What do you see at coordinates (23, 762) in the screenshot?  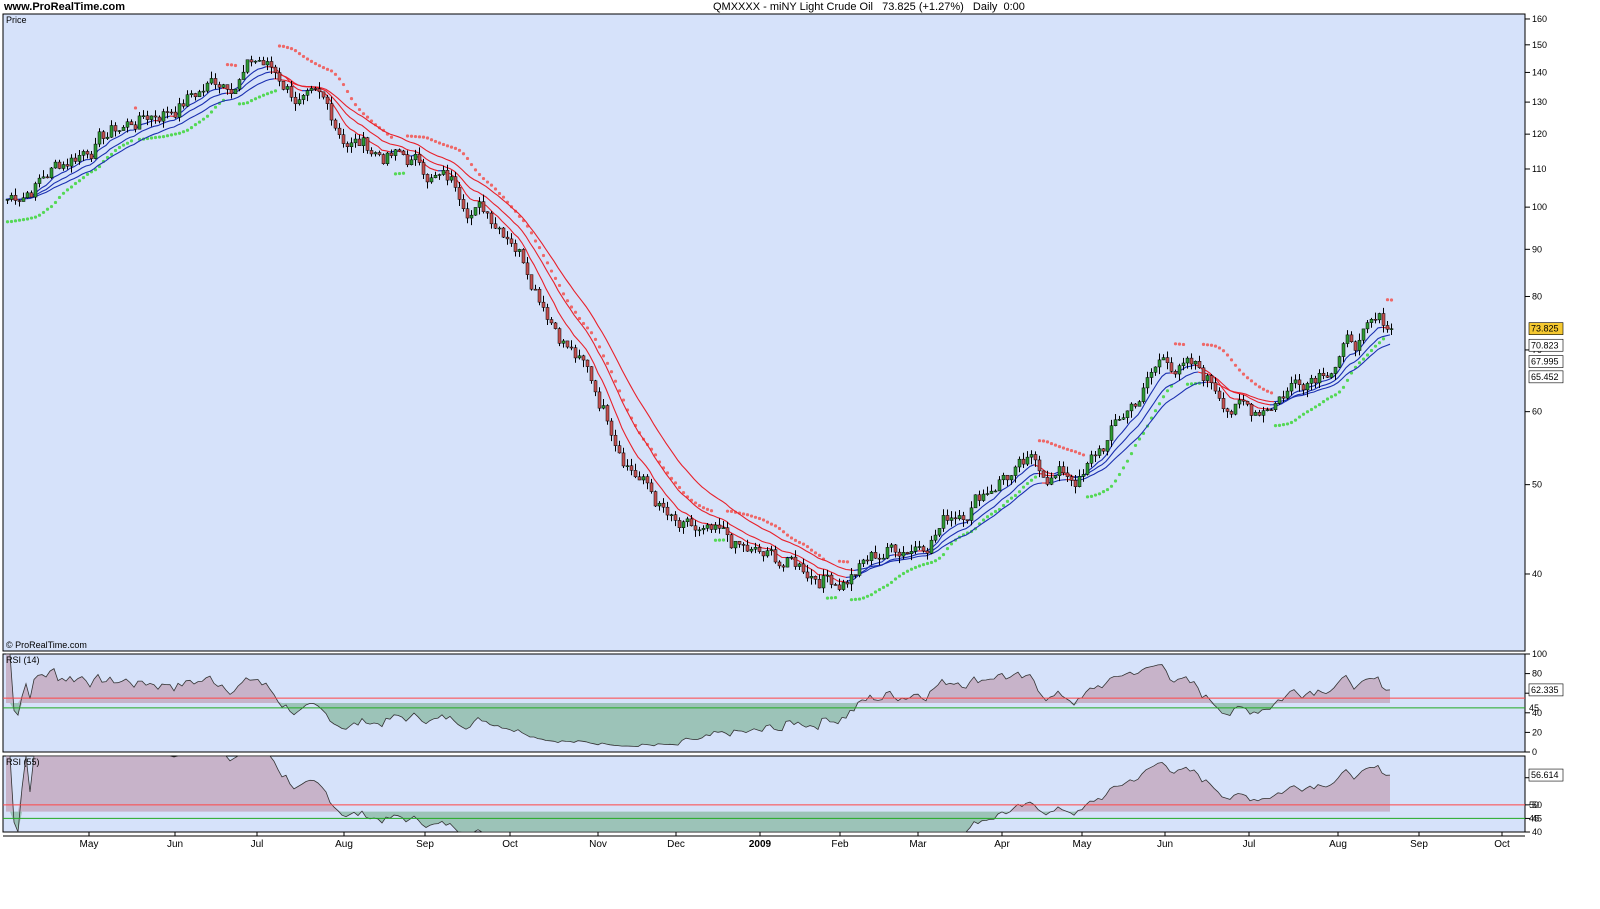 I see `rsi-panel-label: RSI (55)` at bounding box center [23, 762].